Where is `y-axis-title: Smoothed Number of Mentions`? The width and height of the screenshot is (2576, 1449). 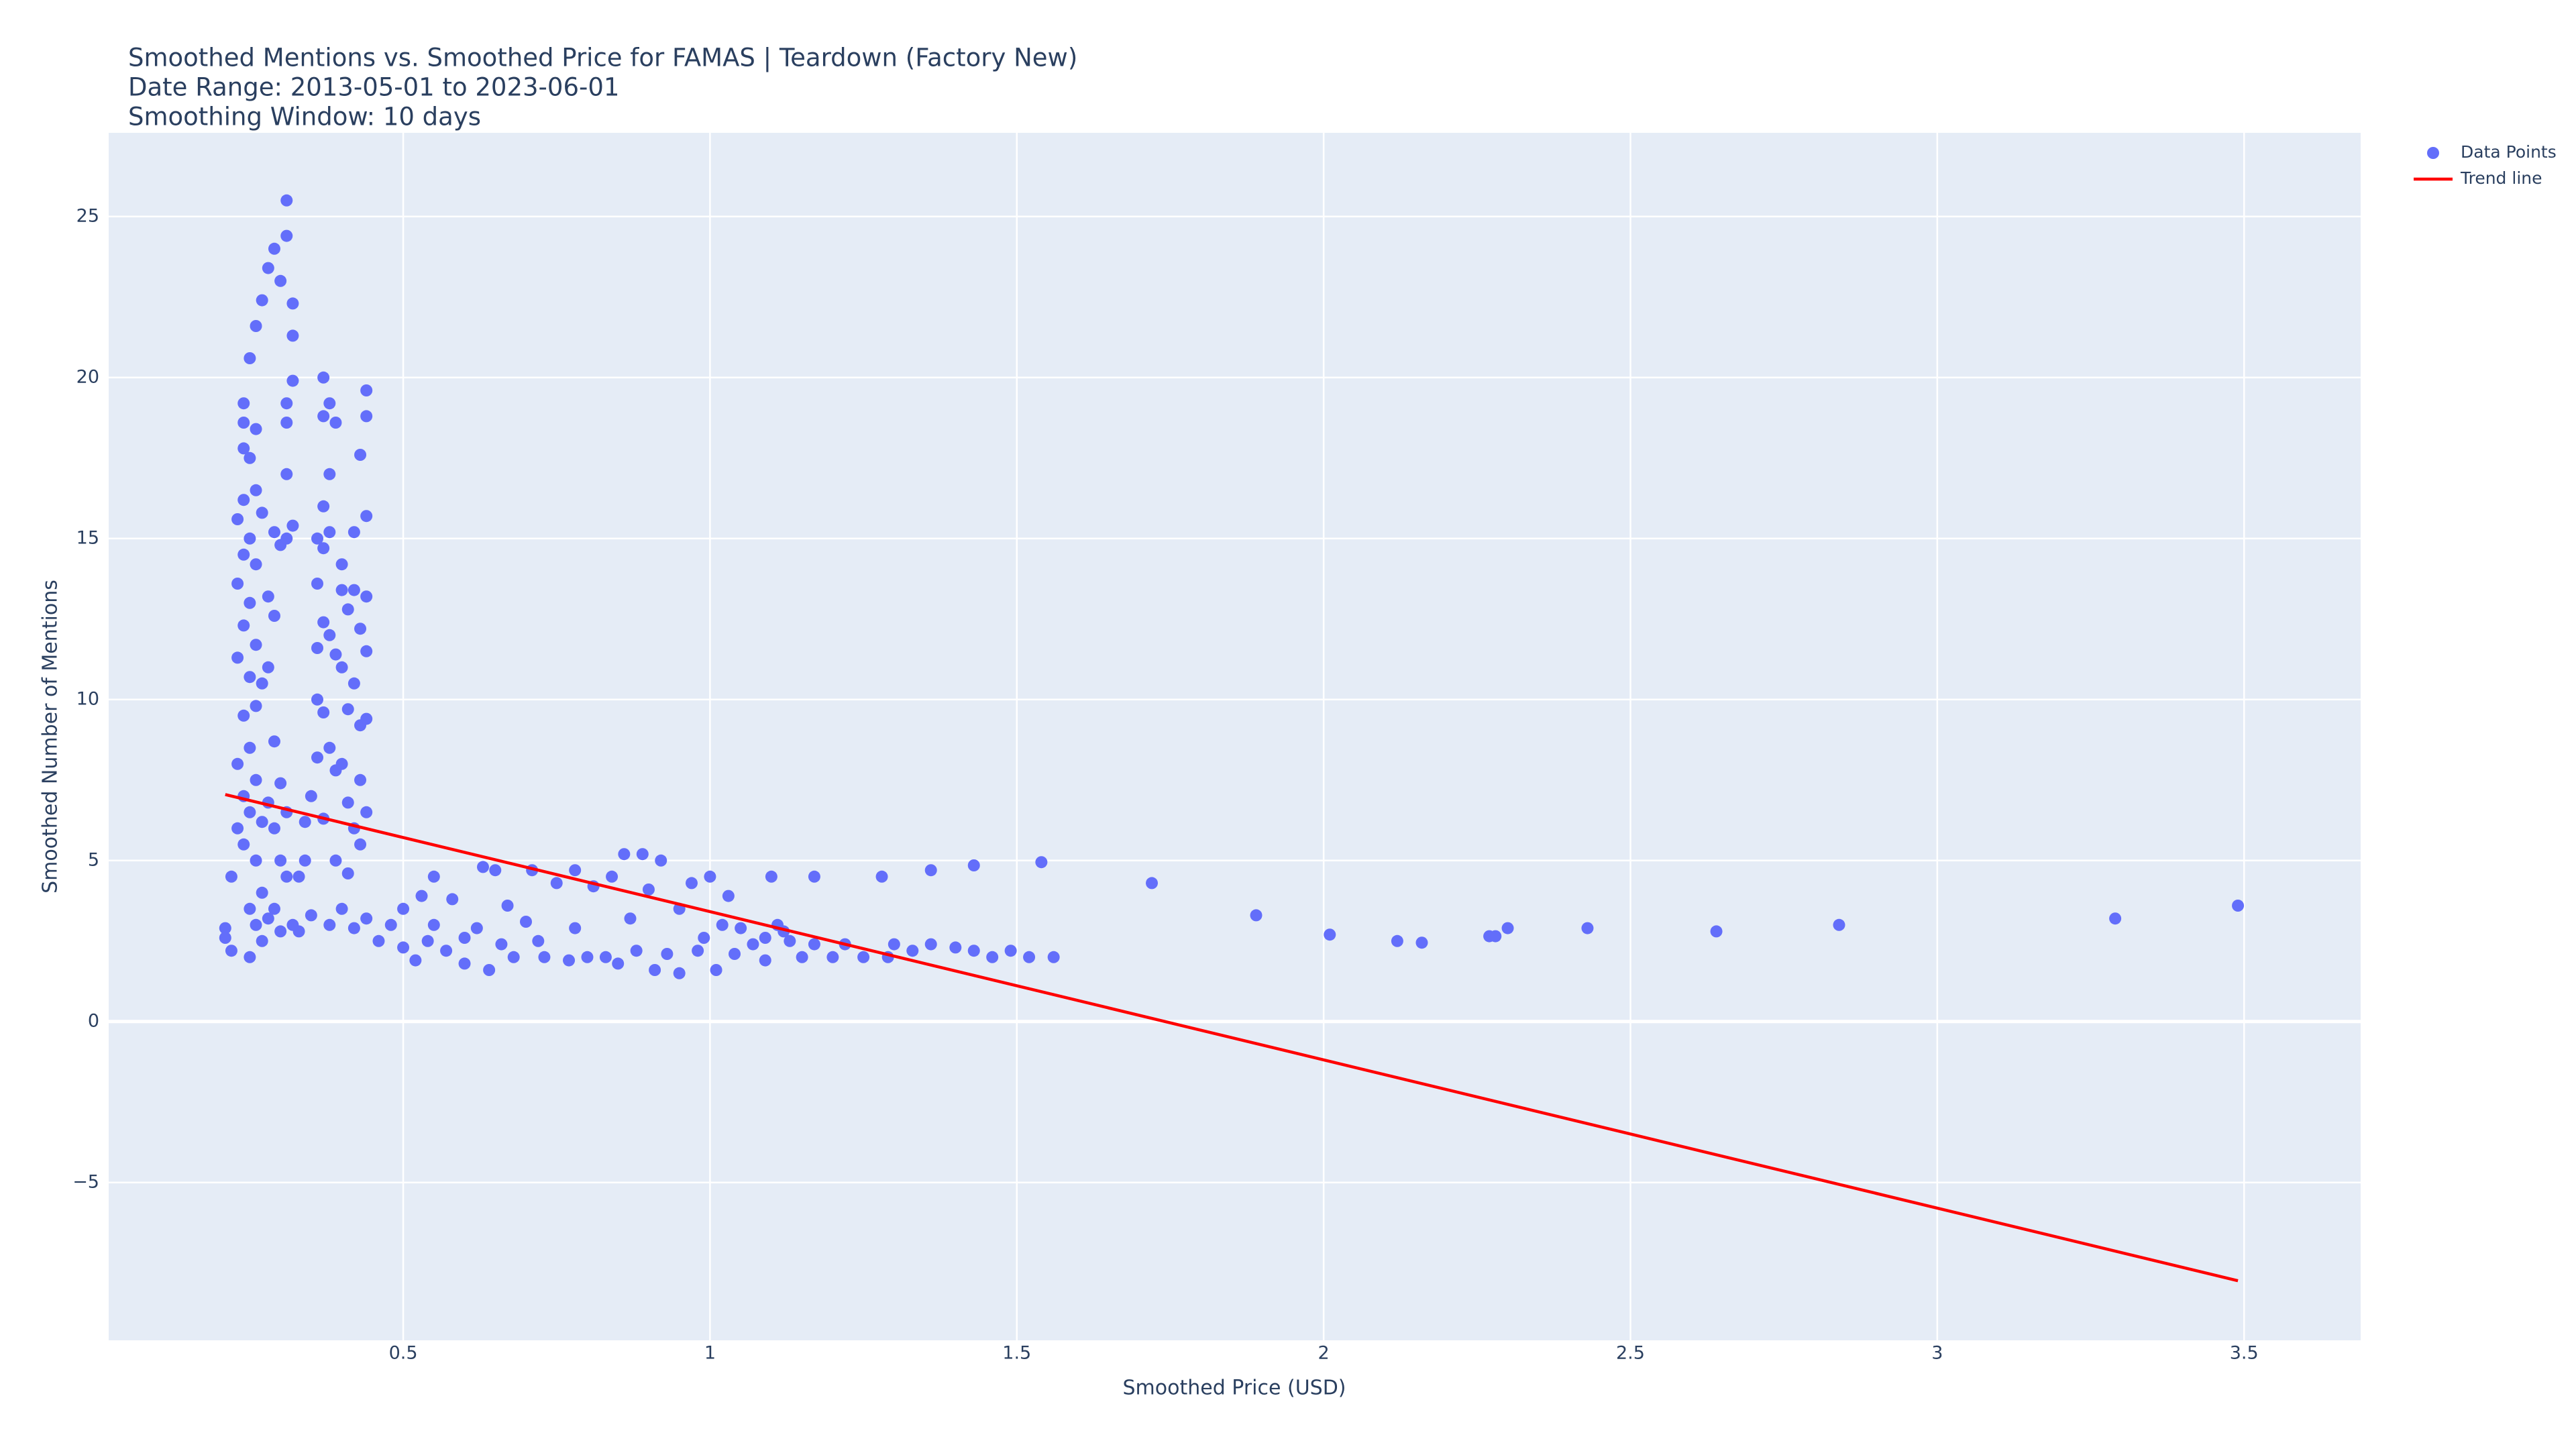
y-axis-title: Smoothed Number of Mentions is located at coordinates (50, 737).